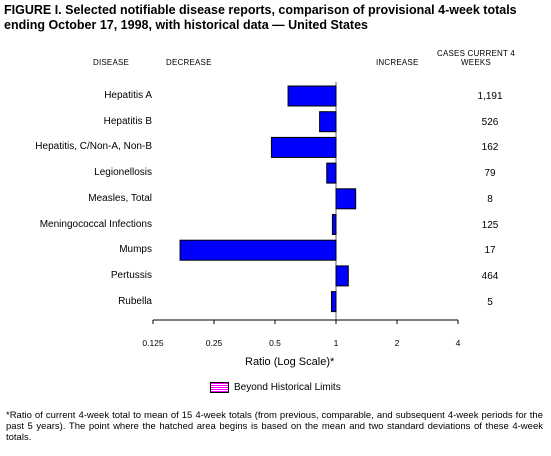 Image resolution: width=551 pixels, height=456 pixels. I want to click on disease-label: Mumps, so click(135, 250).